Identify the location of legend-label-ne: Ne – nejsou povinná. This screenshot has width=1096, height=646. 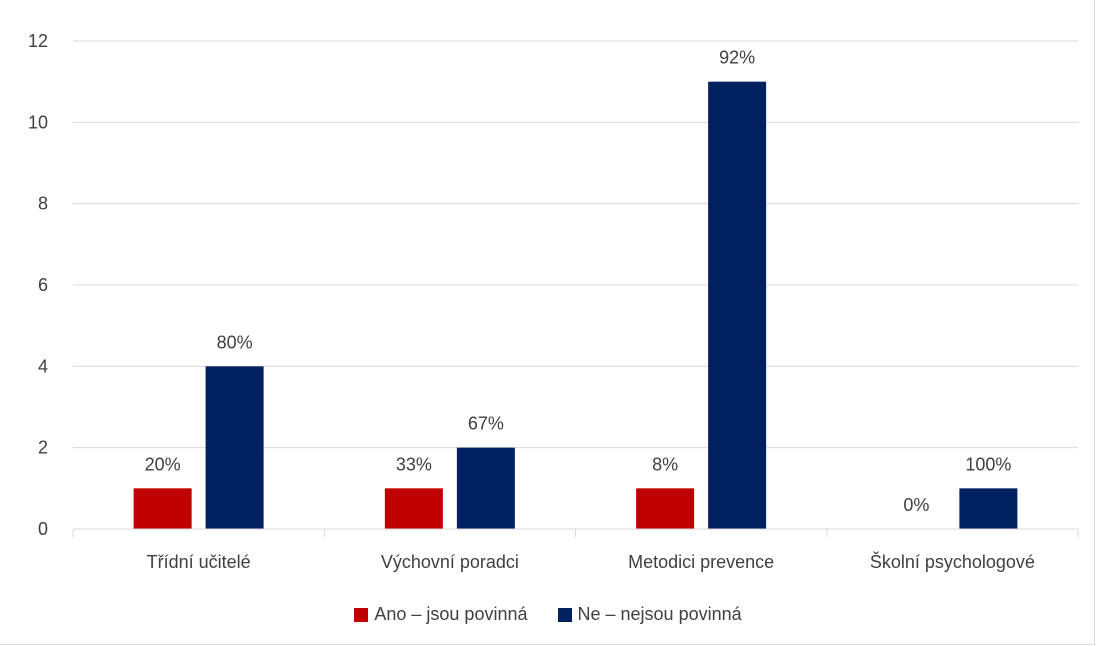
(659, 614).